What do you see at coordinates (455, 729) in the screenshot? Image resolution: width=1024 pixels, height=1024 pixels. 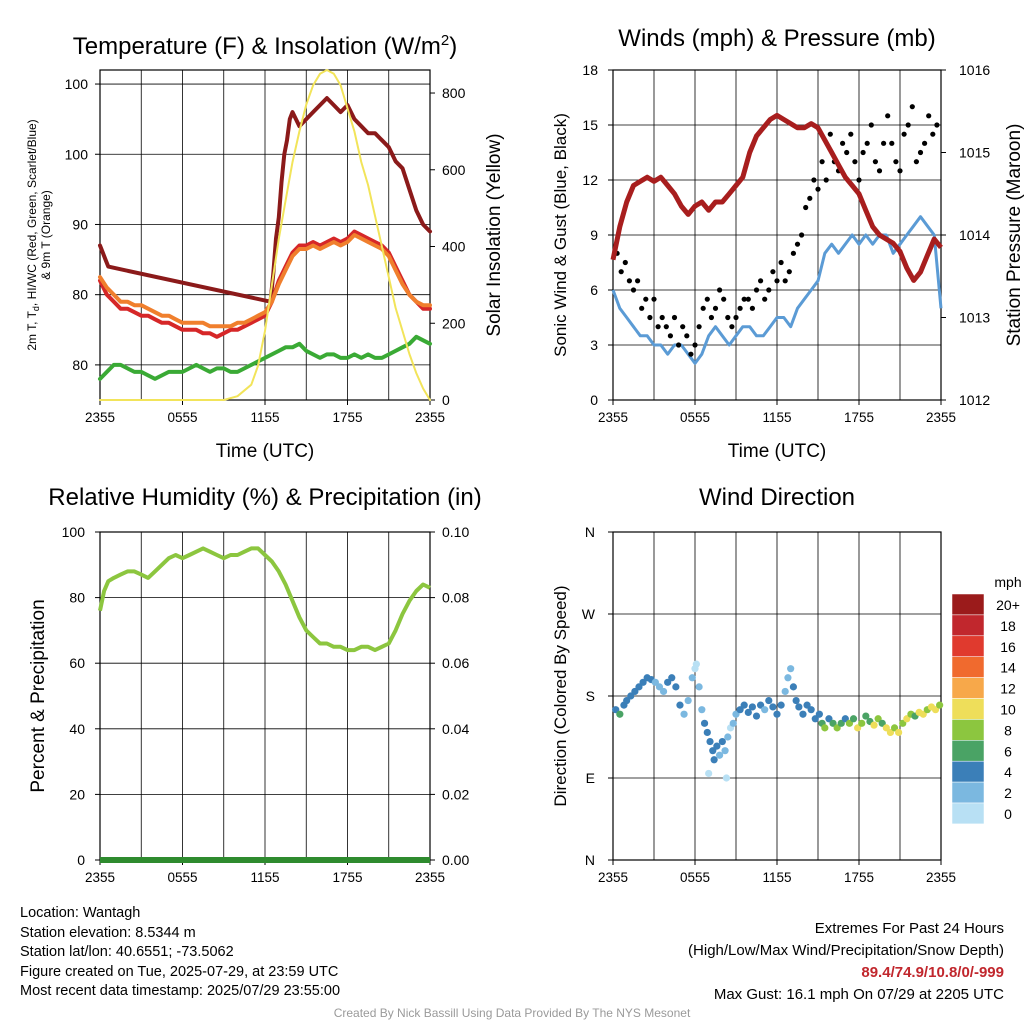 I see `y-right-tick-label: 0.04` at bounding box center [455, 729].